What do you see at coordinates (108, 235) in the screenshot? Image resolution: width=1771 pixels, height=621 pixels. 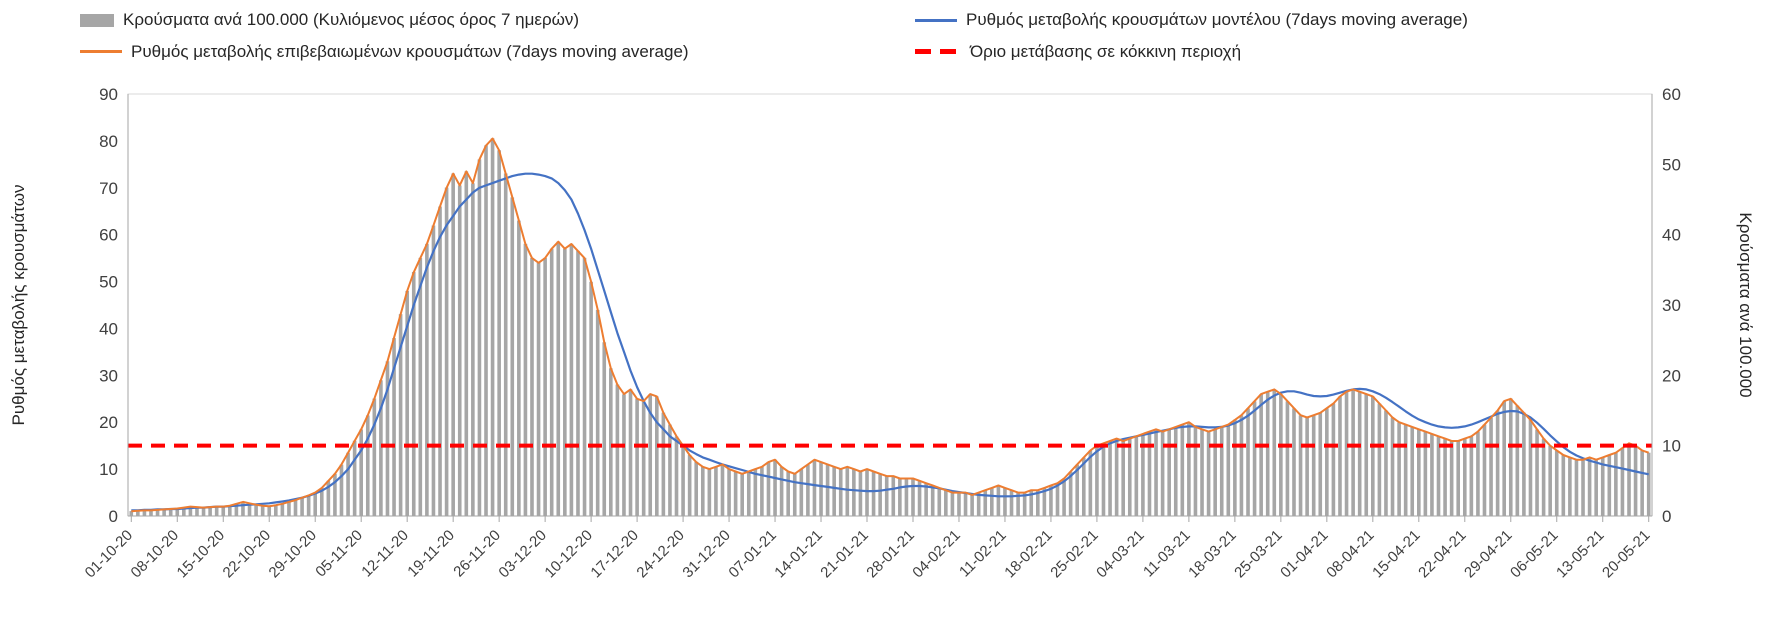 I see `y-left-tick-label: 60` at bounding box center [108, 235].